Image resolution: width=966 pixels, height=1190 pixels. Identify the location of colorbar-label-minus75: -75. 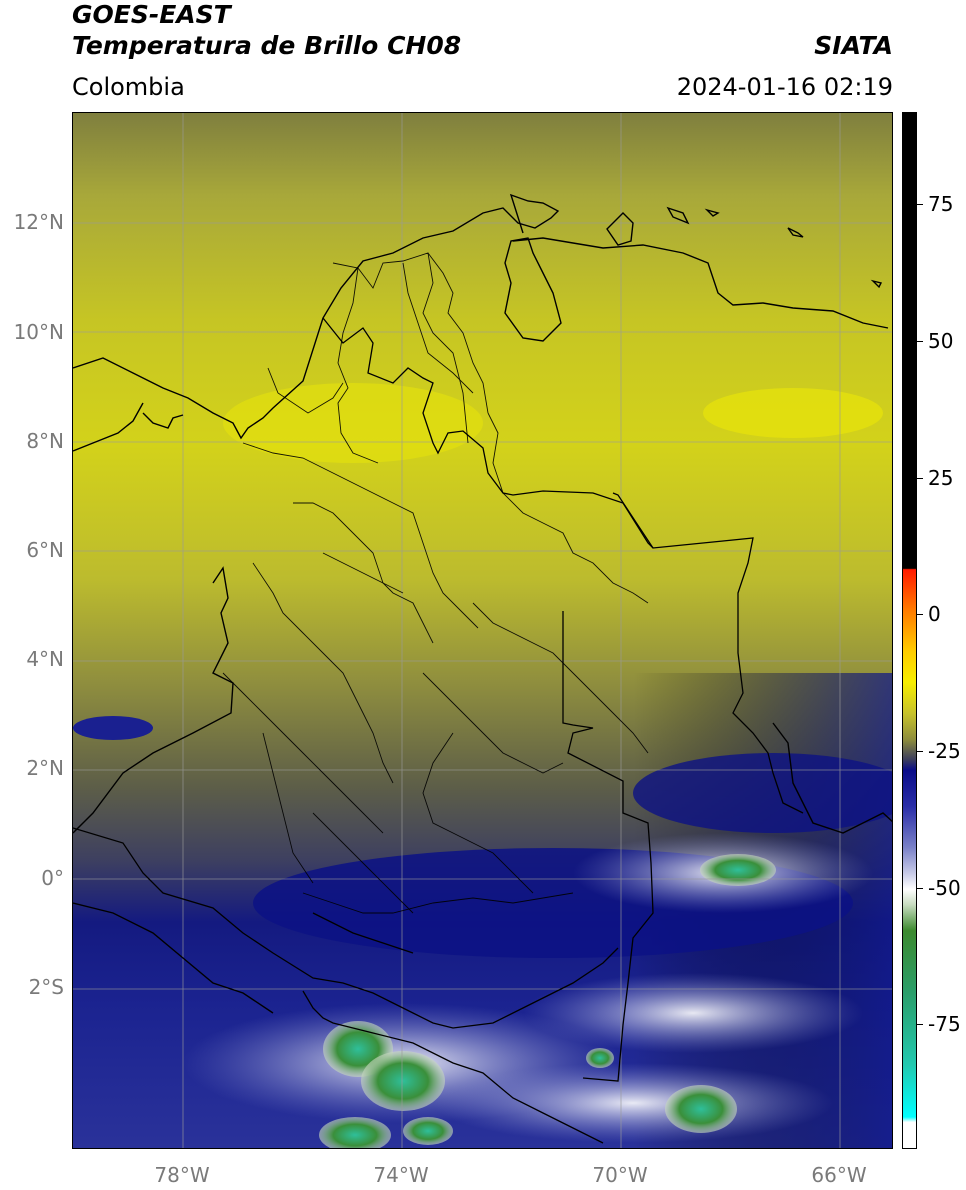
(944, 1024).